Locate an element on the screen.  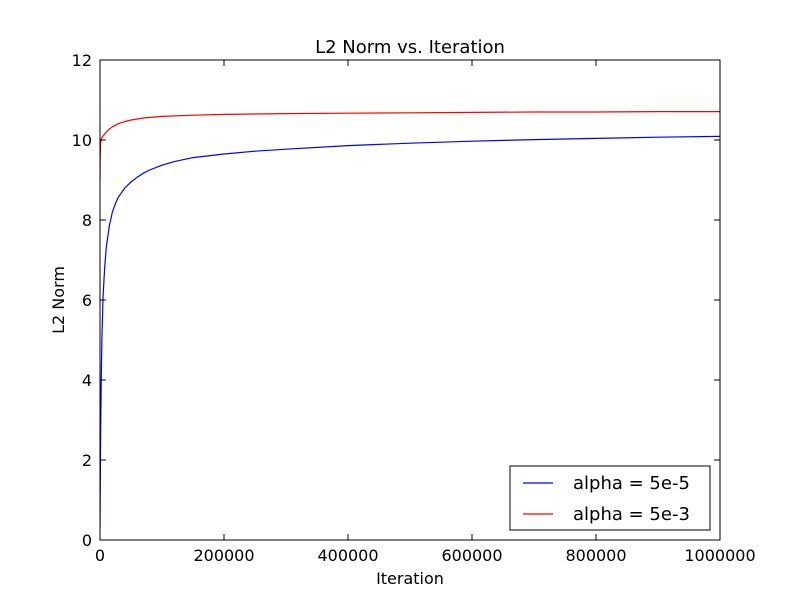
y-tick-label: 12 is located at coordinates (82, 60).